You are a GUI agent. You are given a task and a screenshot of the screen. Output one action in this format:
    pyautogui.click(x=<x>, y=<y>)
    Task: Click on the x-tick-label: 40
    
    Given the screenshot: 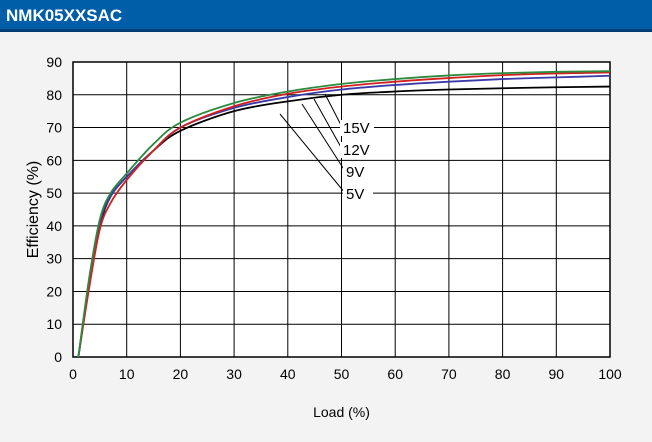 What is the action you would take?
    pyautogui.click(x=288, y=374)
    